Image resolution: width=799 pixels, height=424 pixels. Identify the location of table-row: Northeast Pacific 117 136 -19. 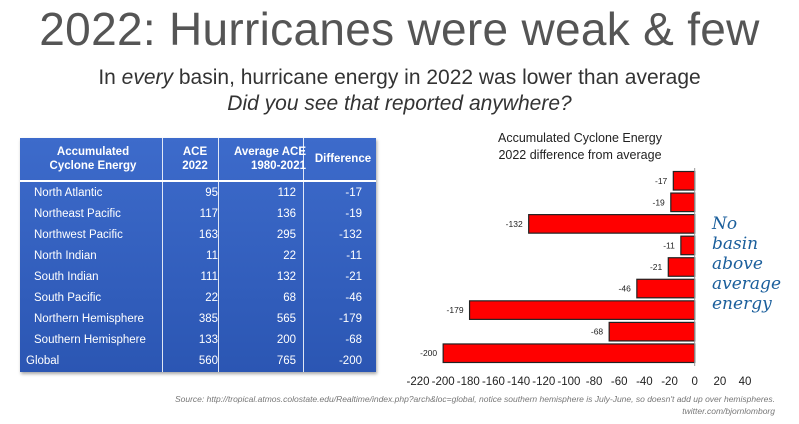
(198, 213).